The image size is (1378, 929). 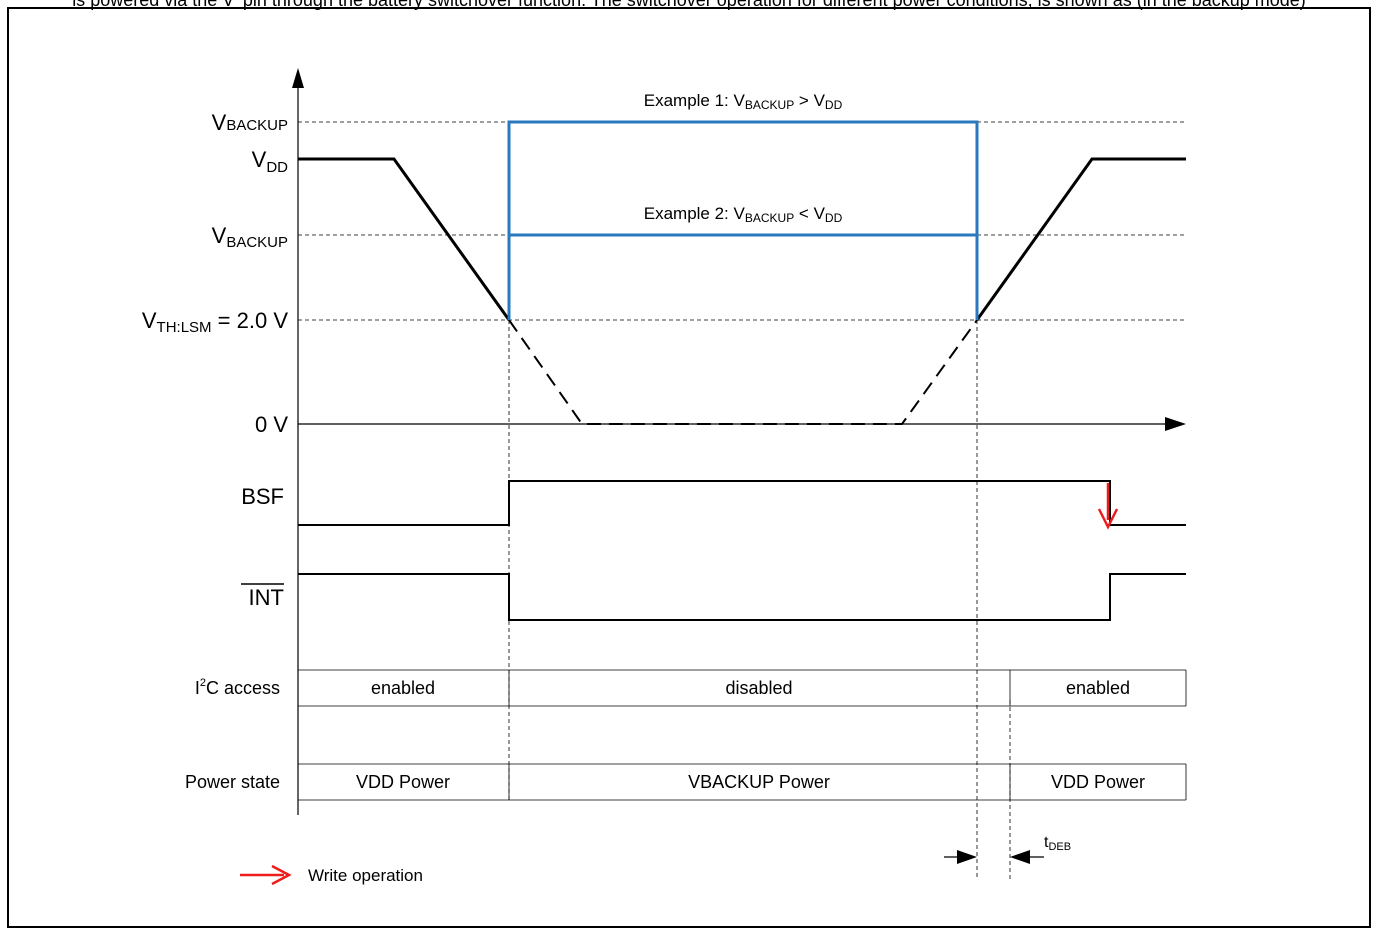 What do you see at coordinates (1020, 857) in the screenshot?
I see `tdeb-arrow-right-head` at bounding box center [1020, 857].